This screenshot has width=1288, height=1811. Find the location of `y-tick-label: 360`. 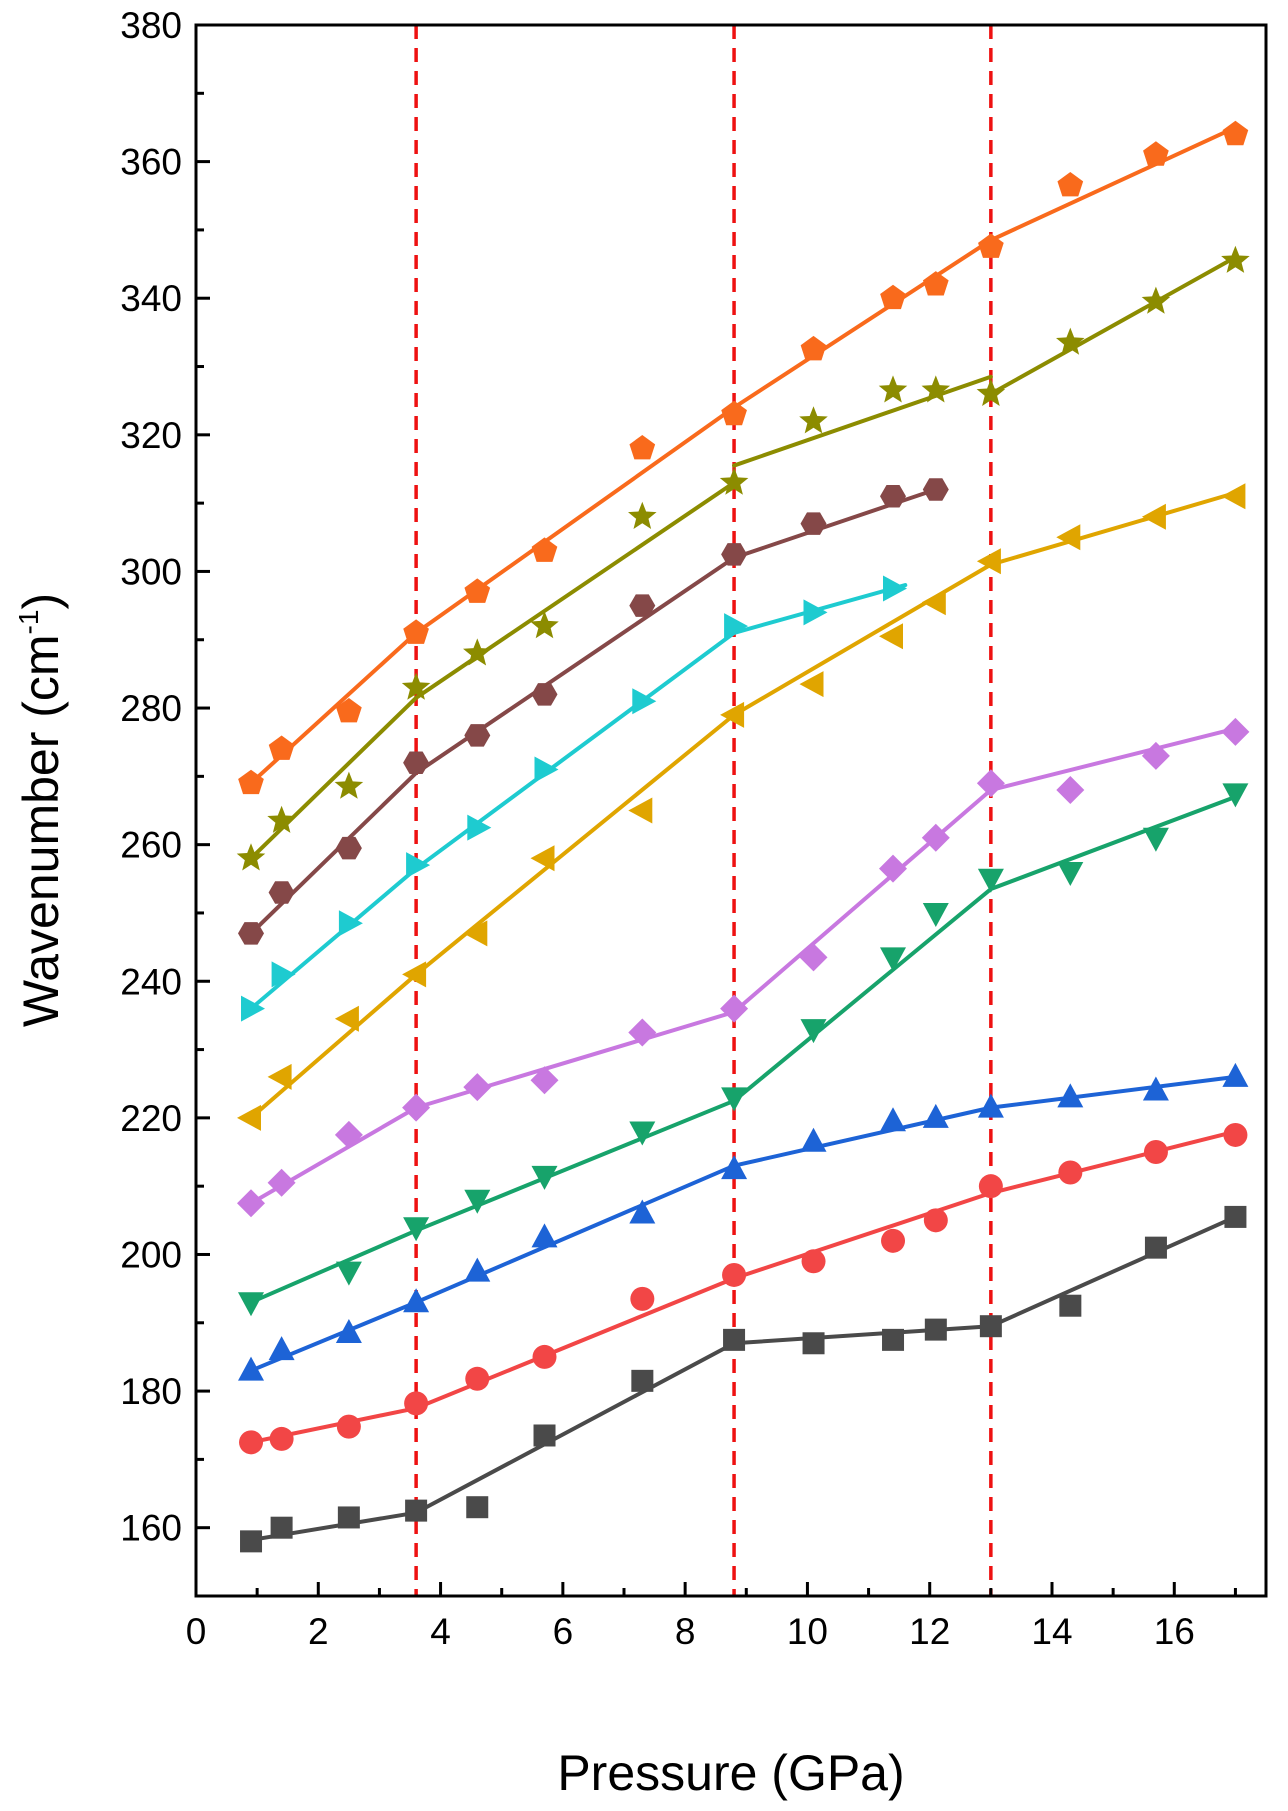

y-tick-label: 360 is located at coordinates (151, 162).